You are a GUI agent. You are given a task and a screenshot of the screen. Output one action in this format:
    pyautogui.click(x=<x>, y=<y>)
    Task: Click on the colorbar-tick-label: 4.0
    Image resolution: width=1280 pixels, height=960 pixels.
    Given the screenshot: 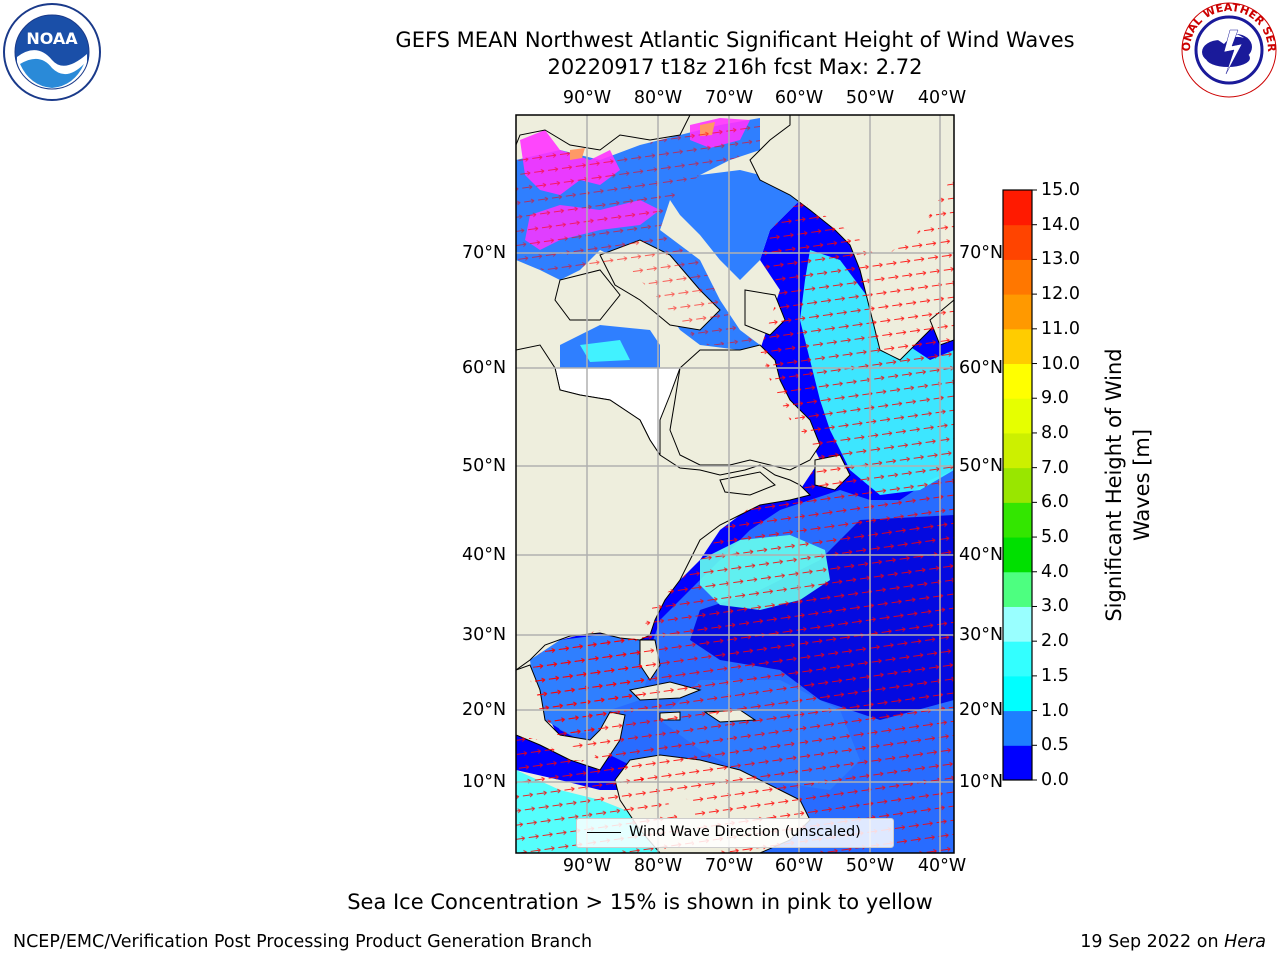 What is the action you would take?
    pyautogui.click(x=1055, y=571)
    